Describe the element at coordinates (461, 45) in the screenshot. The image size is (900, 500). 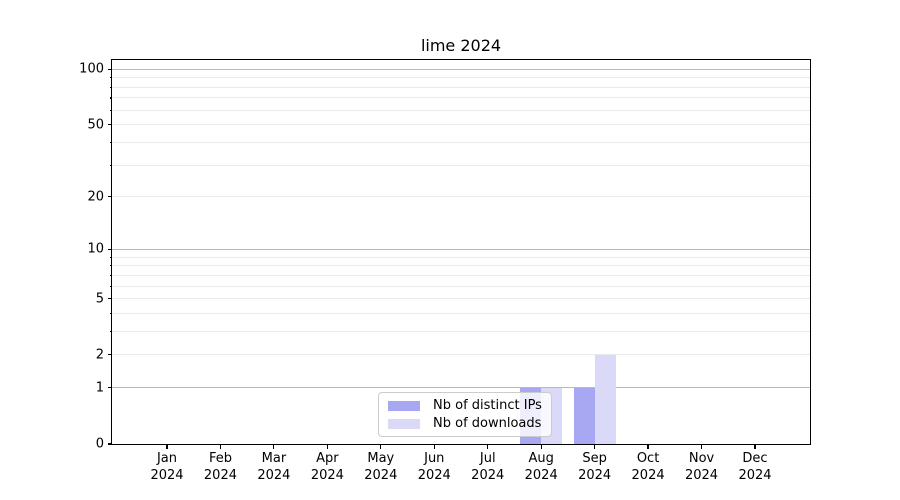
I see `chart-title: lime 2024` at that location.